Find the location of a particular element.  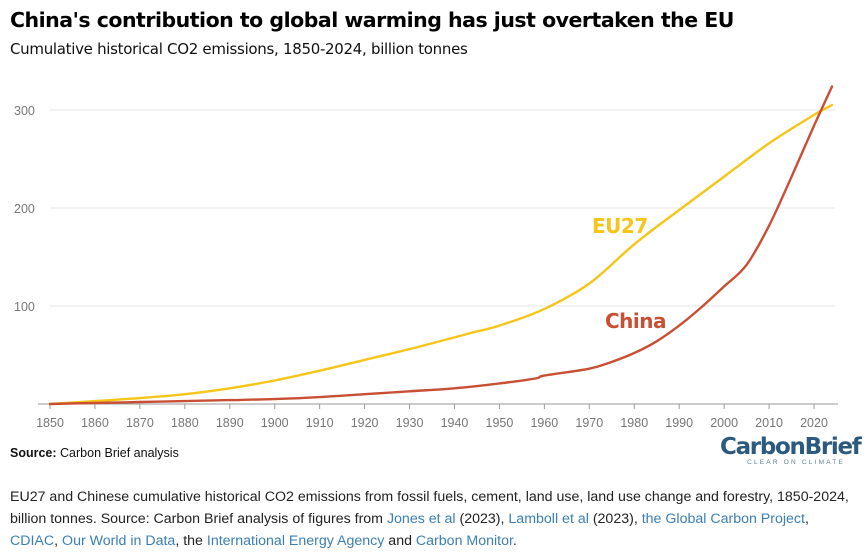

x-tick-label: 1960 is located at coordinates (544, 423).